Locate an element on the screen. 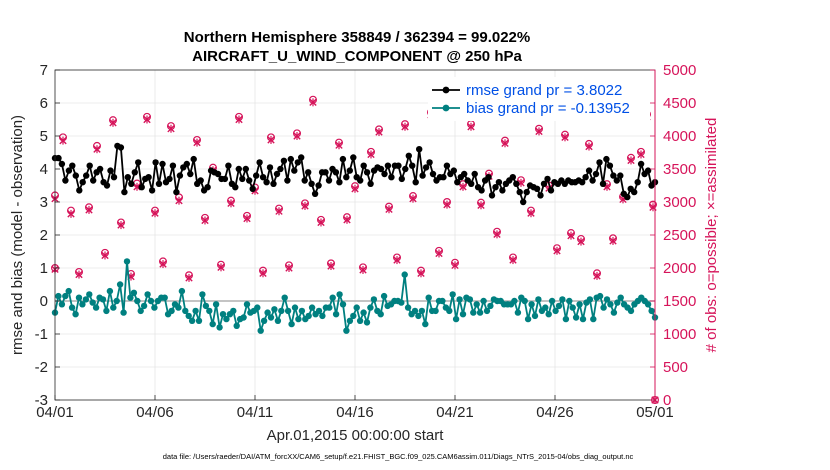 This screenshot has width=830, height=470. x-tick-label: 04/16 is located at coordinates (355, 412).